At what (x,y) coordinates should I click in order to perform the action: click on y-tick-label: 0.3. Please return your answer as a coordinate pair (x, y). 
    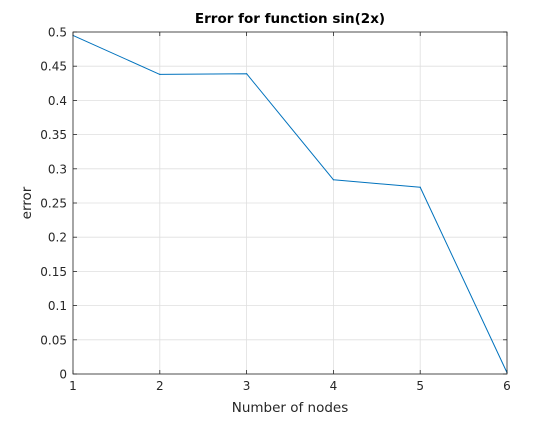
    Looking at the image, I should click on (57, 169).